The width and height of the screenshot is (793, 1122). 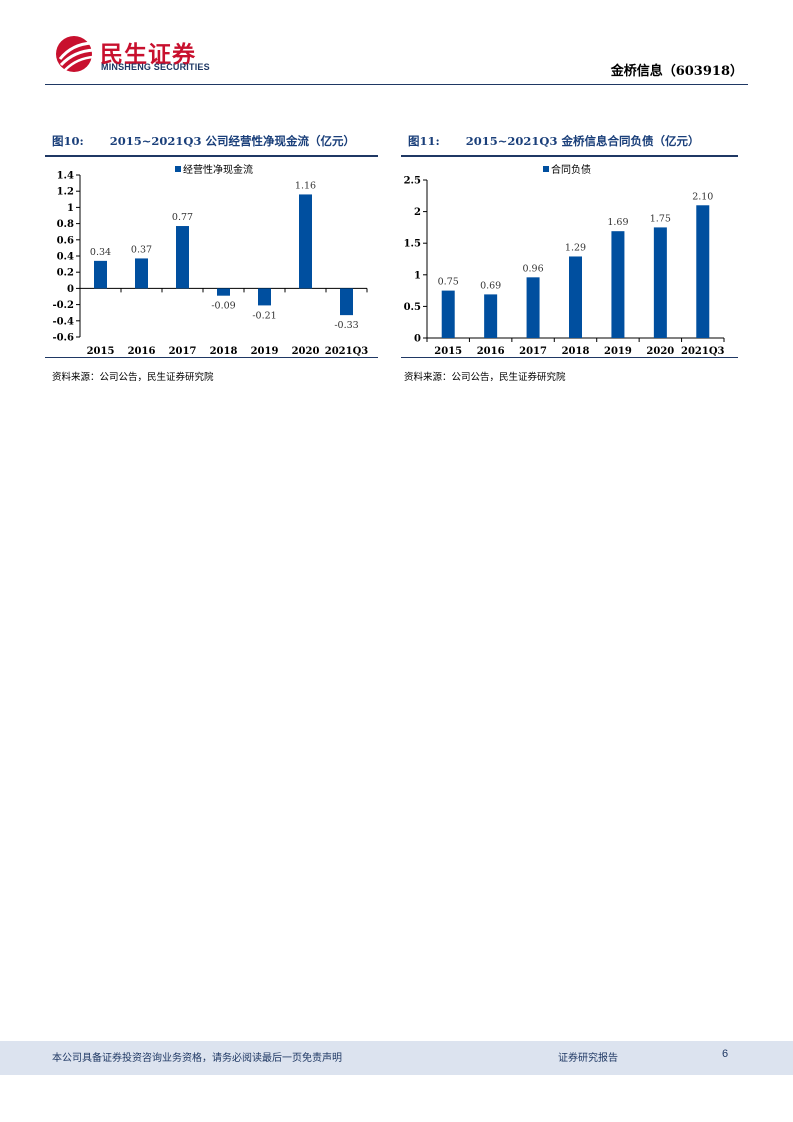 What do you see at coordinates (65, 257) in the screenshot?
I see `y-tick-label: 0.4` at bounding box center [65, 257].